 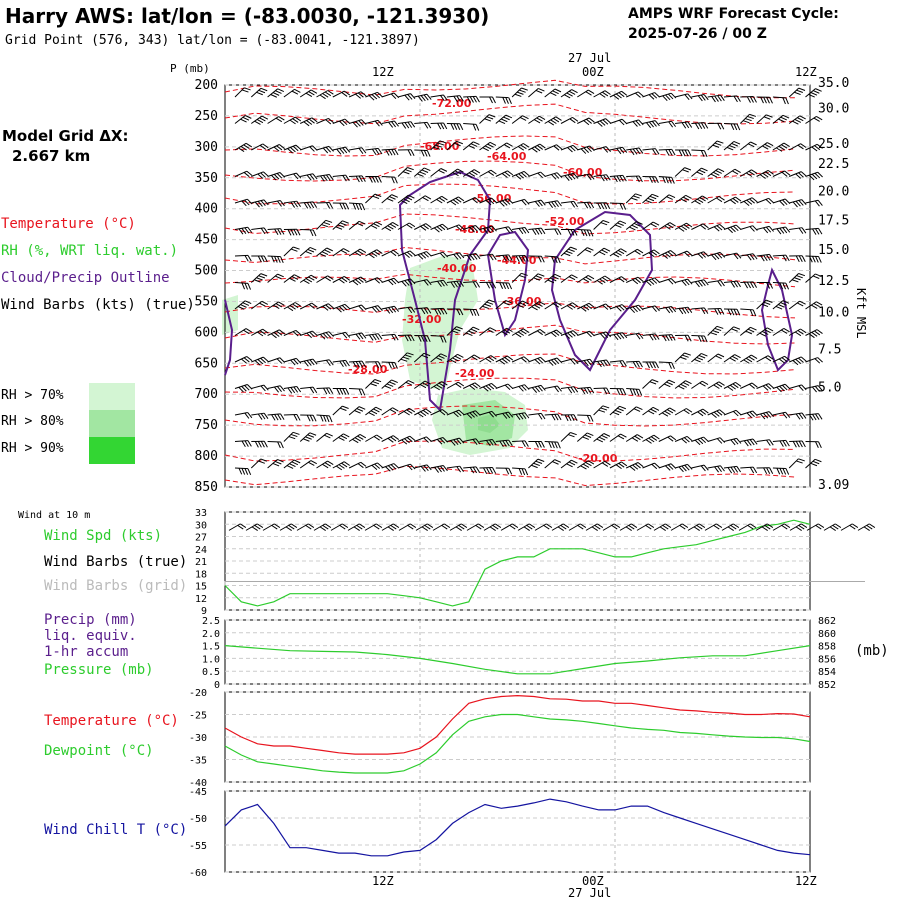 I want to click on kft-tick-label: 20.0, so click(x=833, y=191).